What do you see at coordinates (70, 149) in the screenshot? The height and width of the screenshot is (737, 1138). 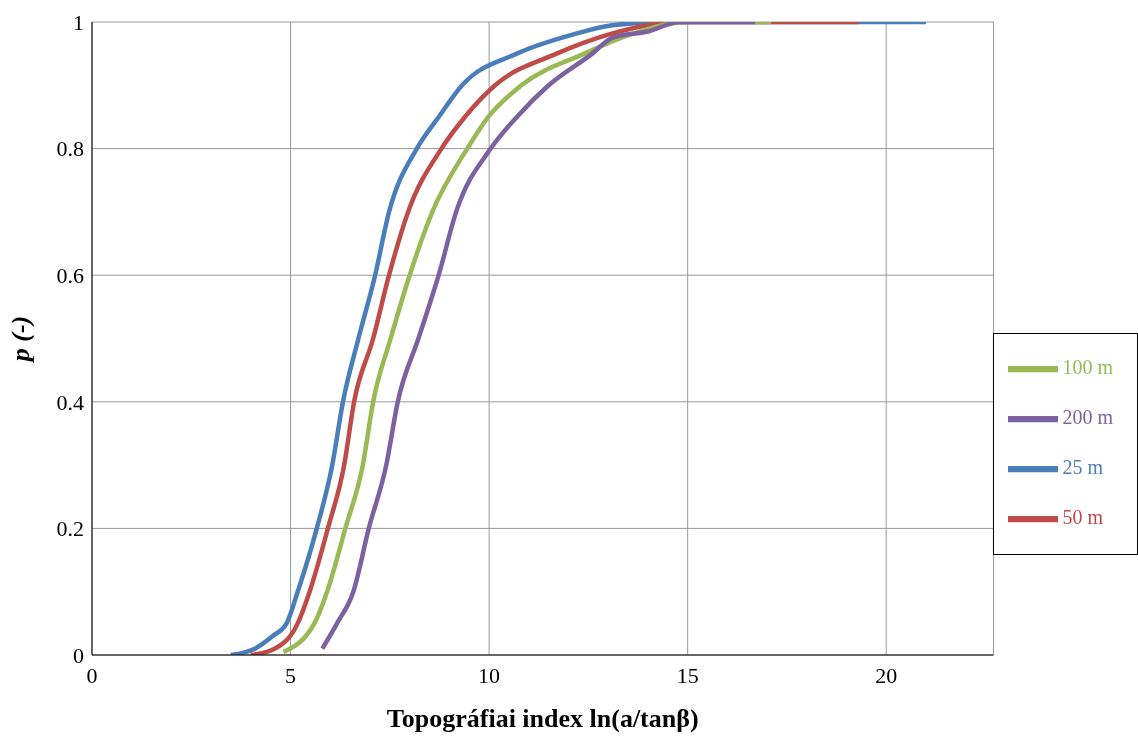 I see `y-tick-label: 0.8` at bounding box center [70, 149].